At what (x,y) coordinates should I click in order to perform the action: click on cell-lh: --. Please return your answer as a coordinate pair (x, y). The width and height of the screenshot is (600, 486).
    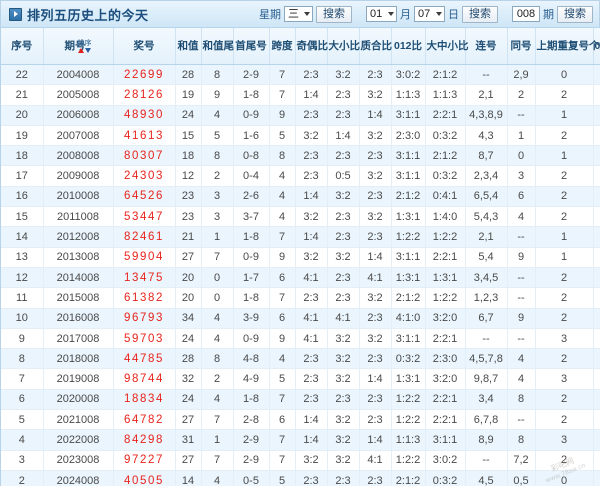
    Looking at the image, I should click on (486, 75).